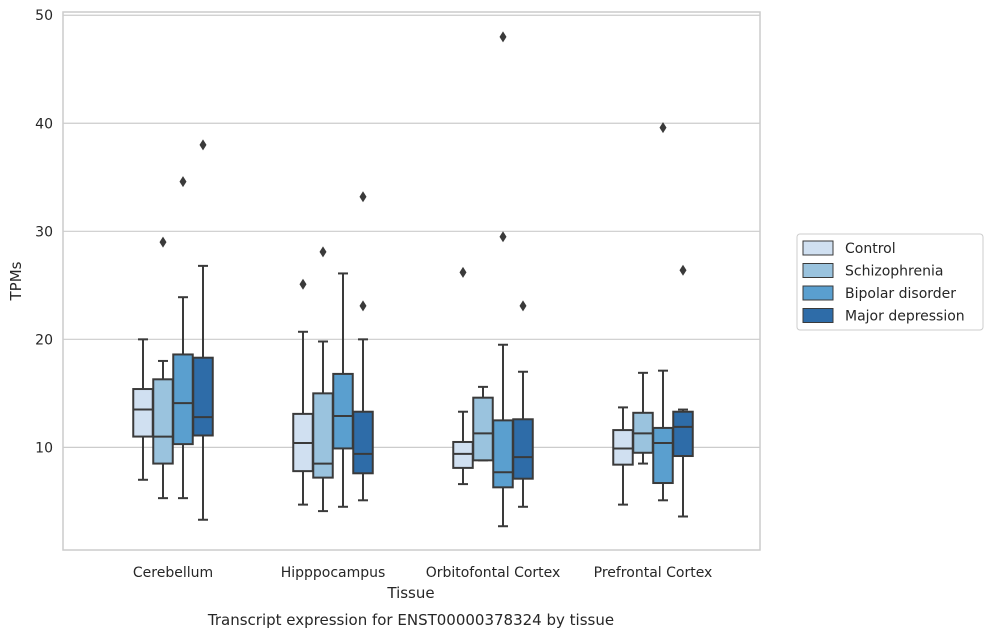 The height and width of the screenshot is (637, 993). Describe the element at coordinates (493, 573) in the screenshot. I see `x-tick-label: Orbitofontal Cortex` at that location.